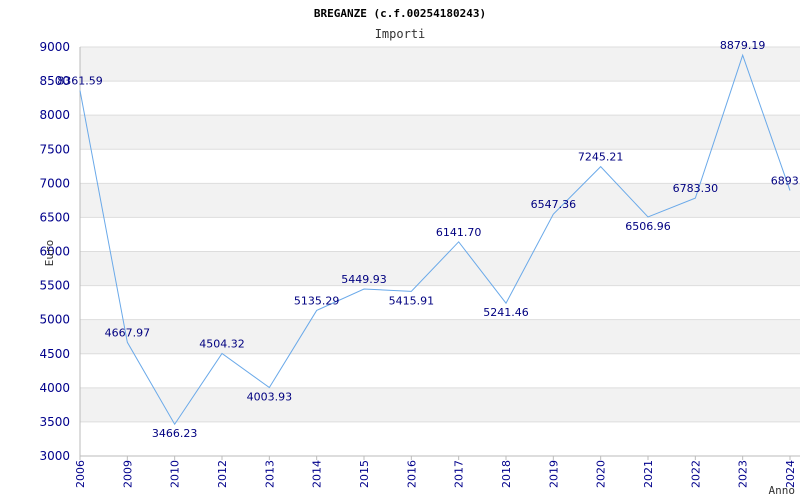 The height and width of the screenshot is (500, 800). What do you see at coordinates (648, 474) in the screenshot?
I see `x-tick-label: 2021` at bounding box center [648, 474].